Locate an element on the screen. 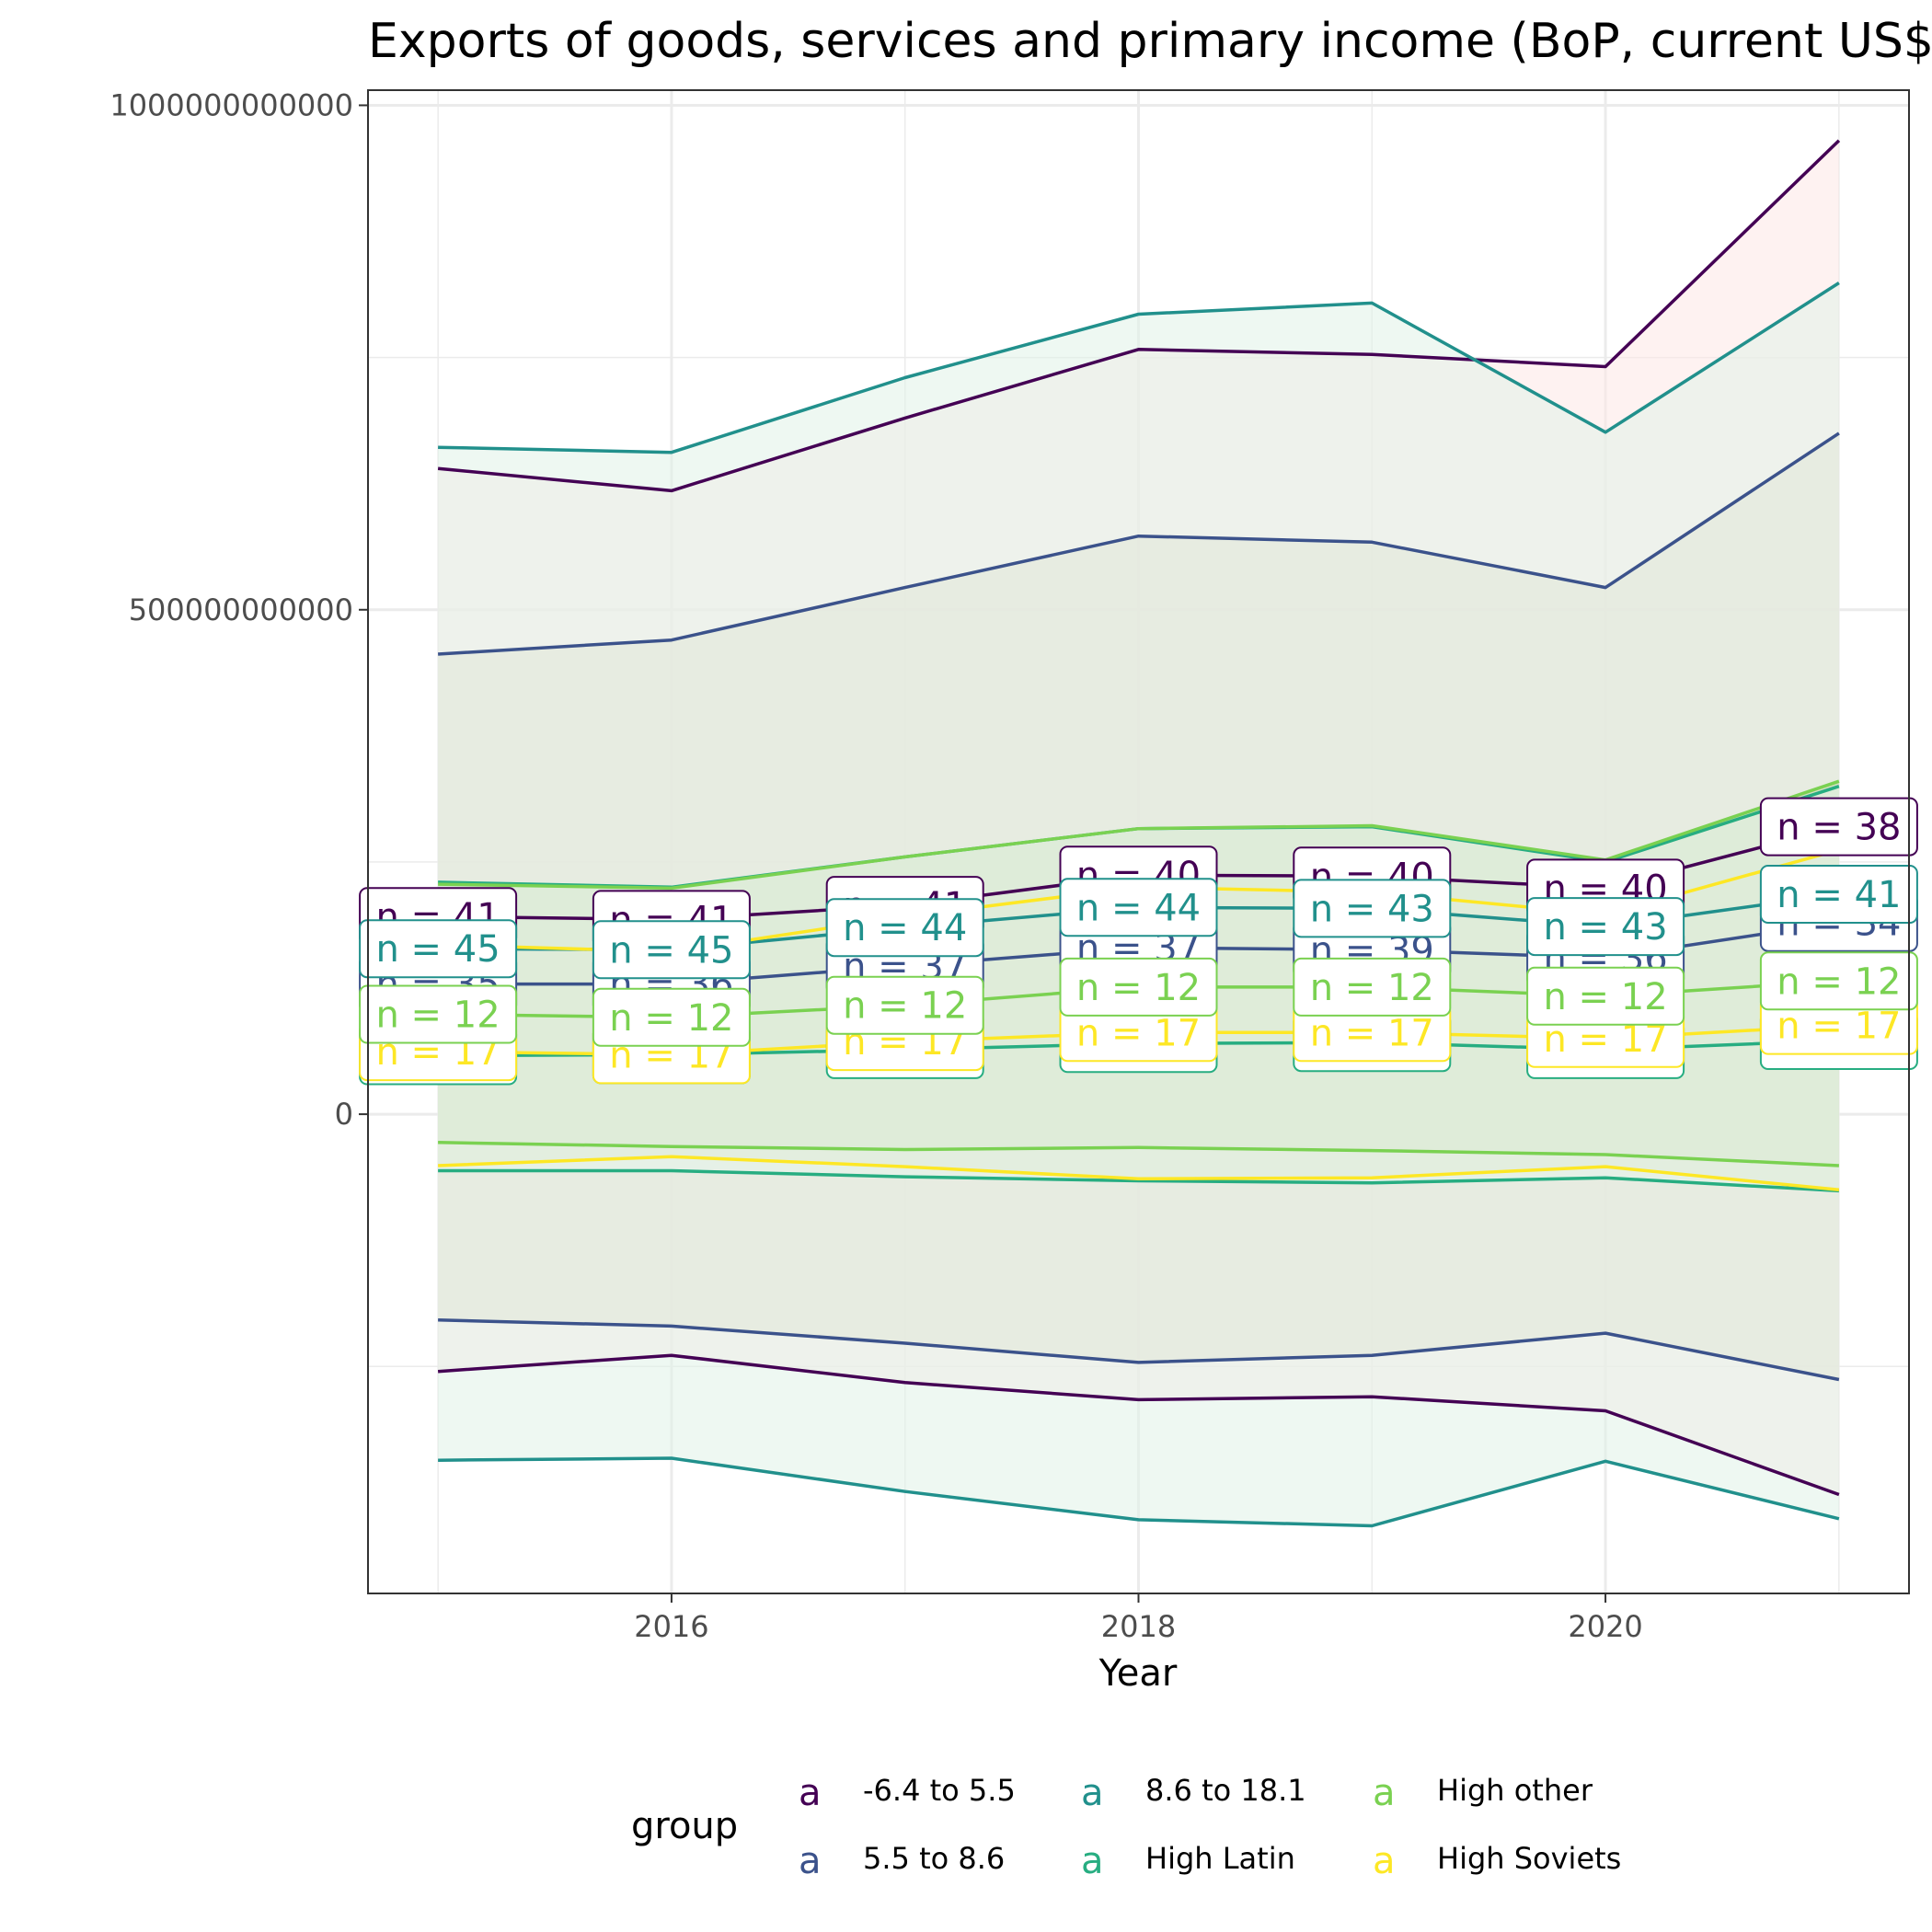 This screenshot has height=1932, width=1932. legend-item-2: a 5.5 to 8.6 is located at coordinates (902, 1861).